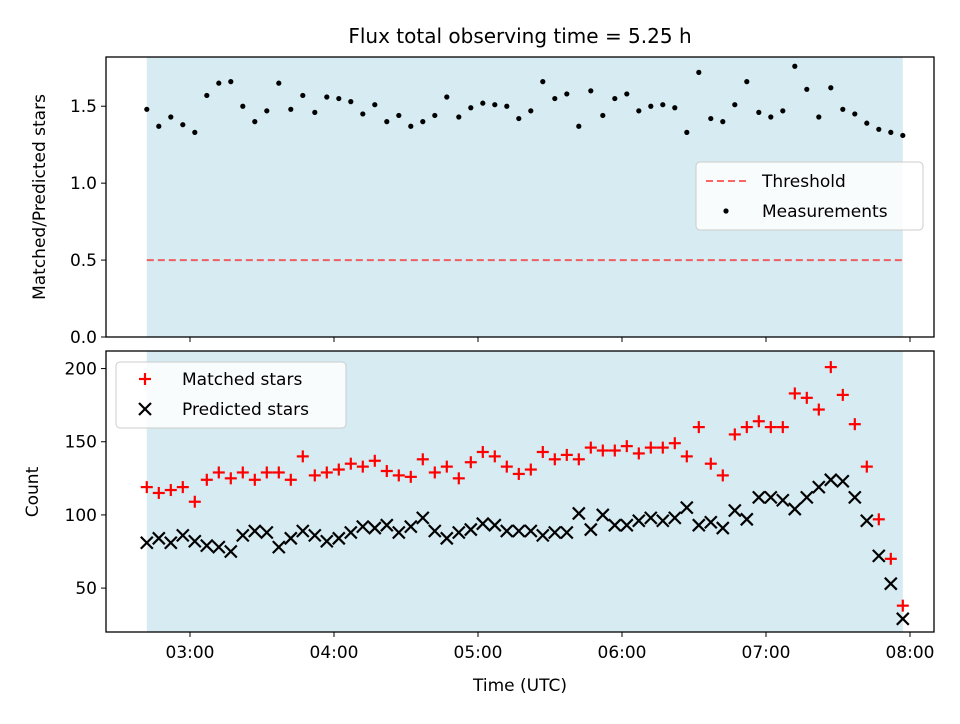  Describe the element at coordinates (81, 370) in the screenshot. I see `bottom-ytick-label: 200` at that location.